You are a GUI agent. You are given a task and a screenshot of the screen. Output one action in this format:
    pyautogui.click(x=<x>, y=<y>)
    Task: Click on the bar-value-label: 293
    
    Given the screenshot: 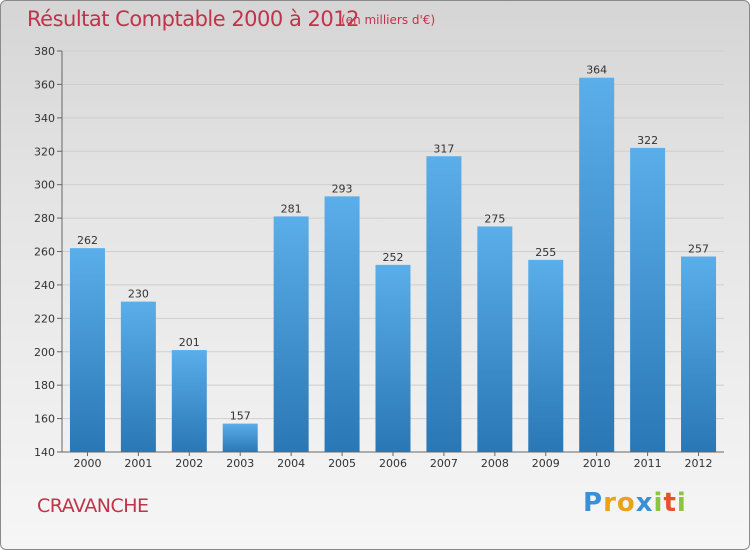 What is the action you would take?
    pyautogui.click(x=342, y=188)
    